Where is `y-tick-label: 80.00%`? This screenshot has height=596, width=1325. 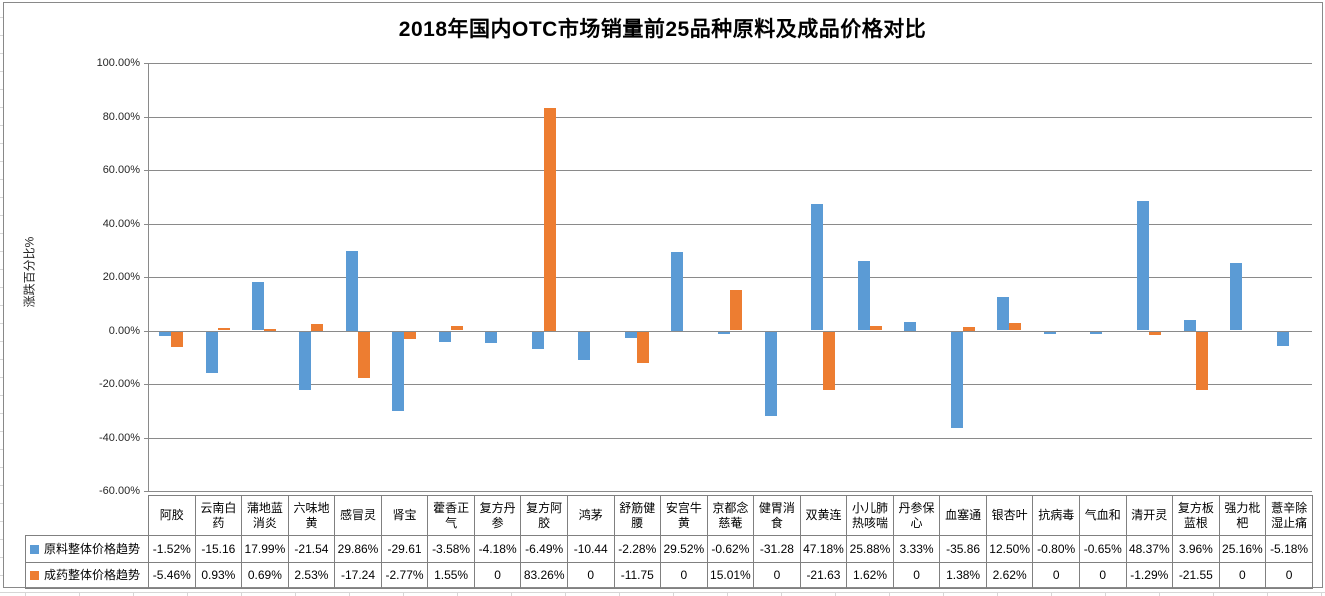 y-tick-label: 80.00% is located at coordinates (121, 117).